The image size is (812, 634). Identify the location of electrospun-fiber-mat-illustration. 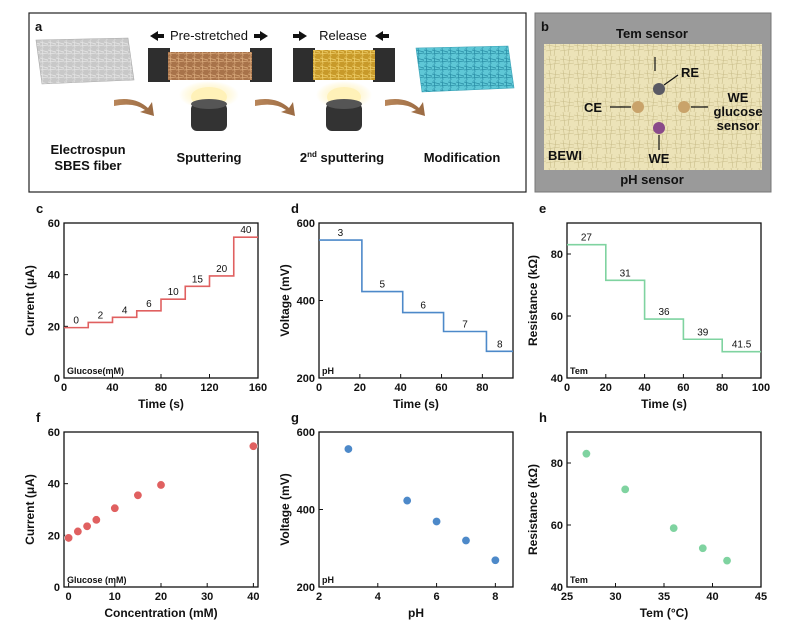
(85, 61).